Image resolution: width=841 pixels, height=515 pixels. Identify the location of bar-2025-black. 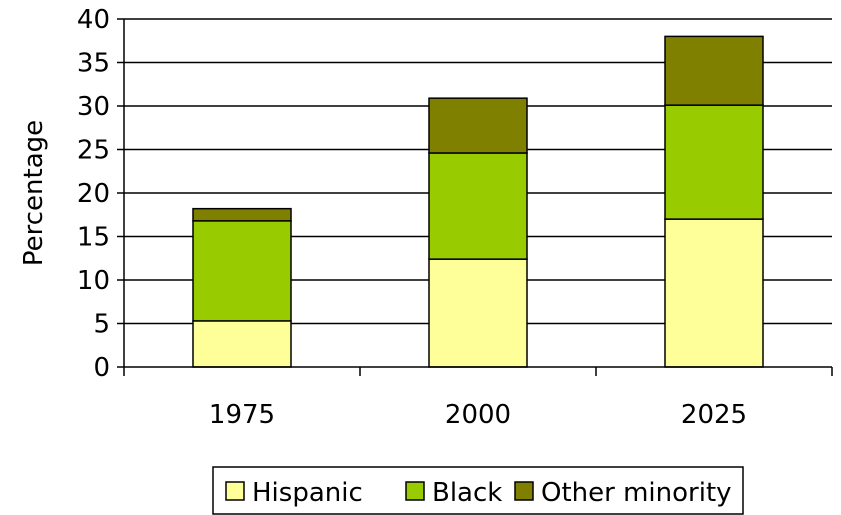
(714, 162).